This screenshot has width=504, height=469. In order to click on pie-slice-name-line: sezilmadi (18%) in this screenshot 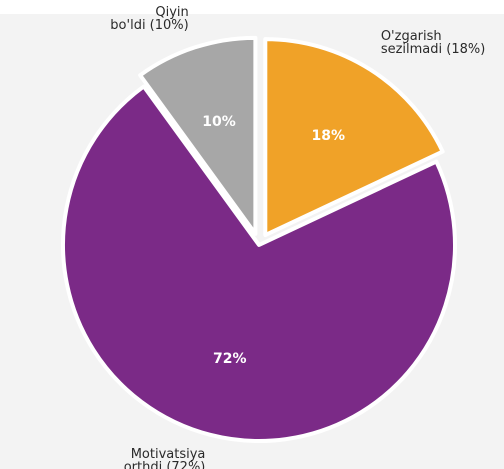, I will do `click(433, 49)`.